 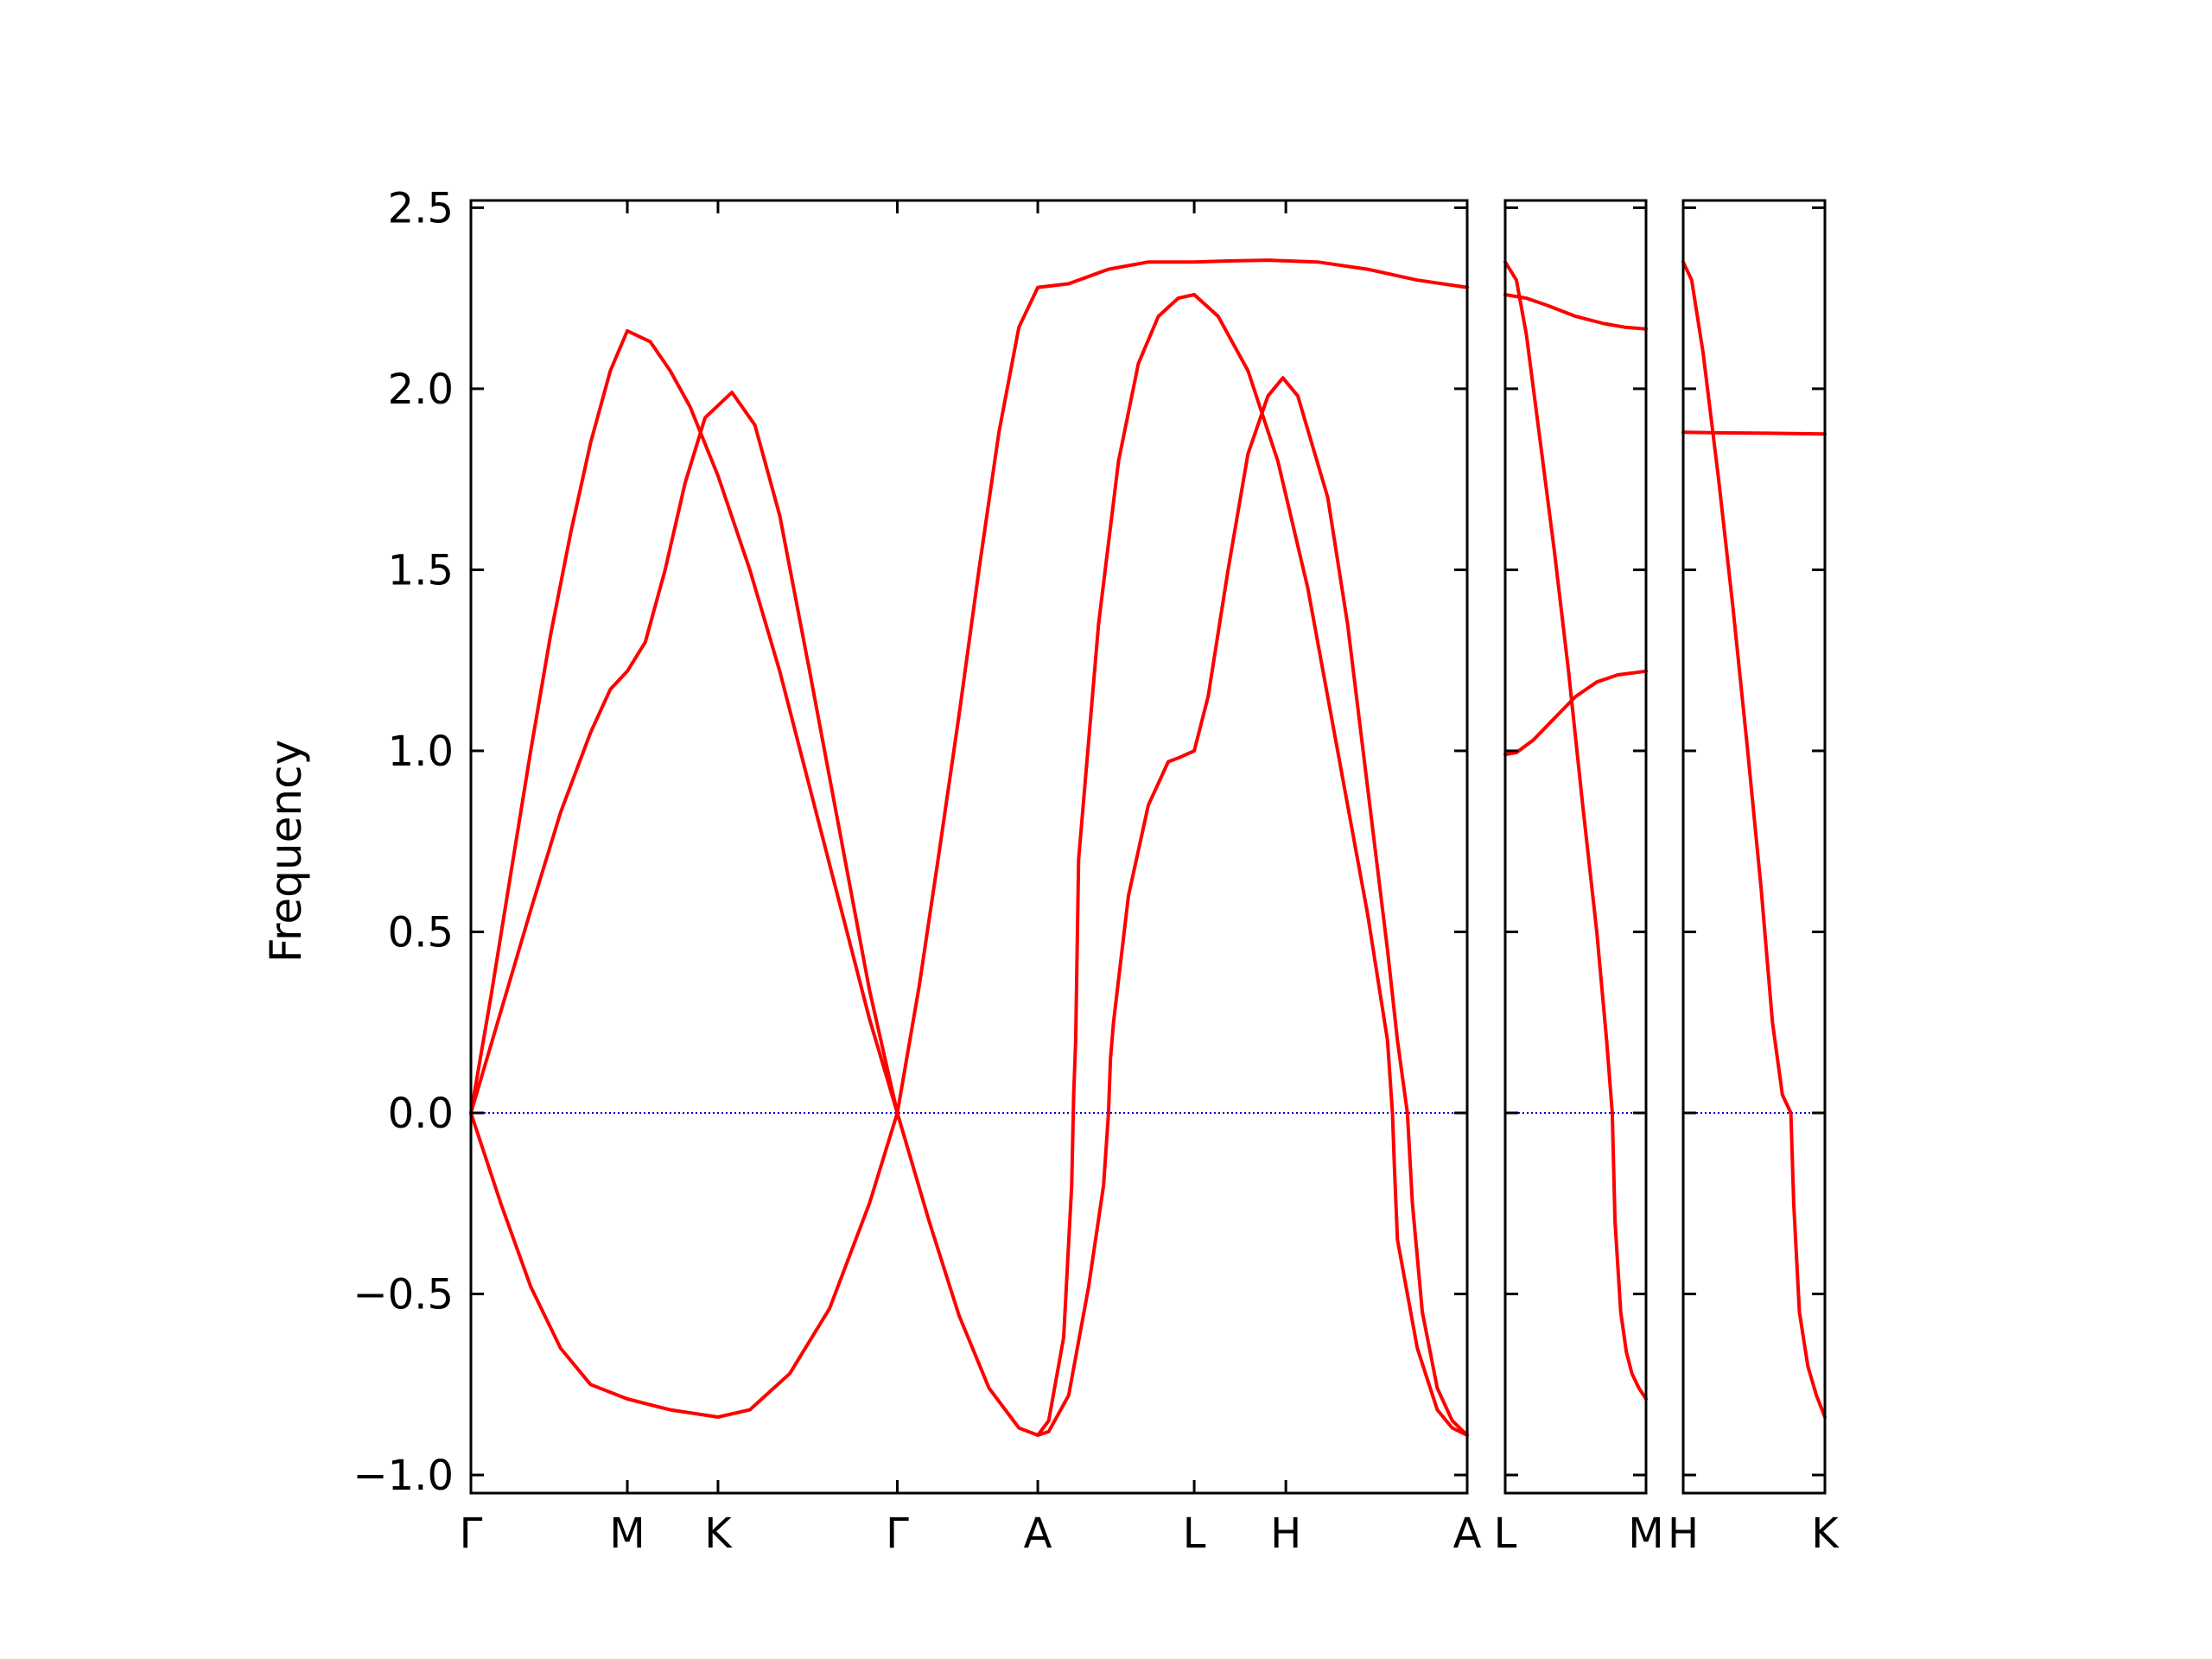 I want to click on y-tick-label: −1.0, so click(x=403, y=1476).